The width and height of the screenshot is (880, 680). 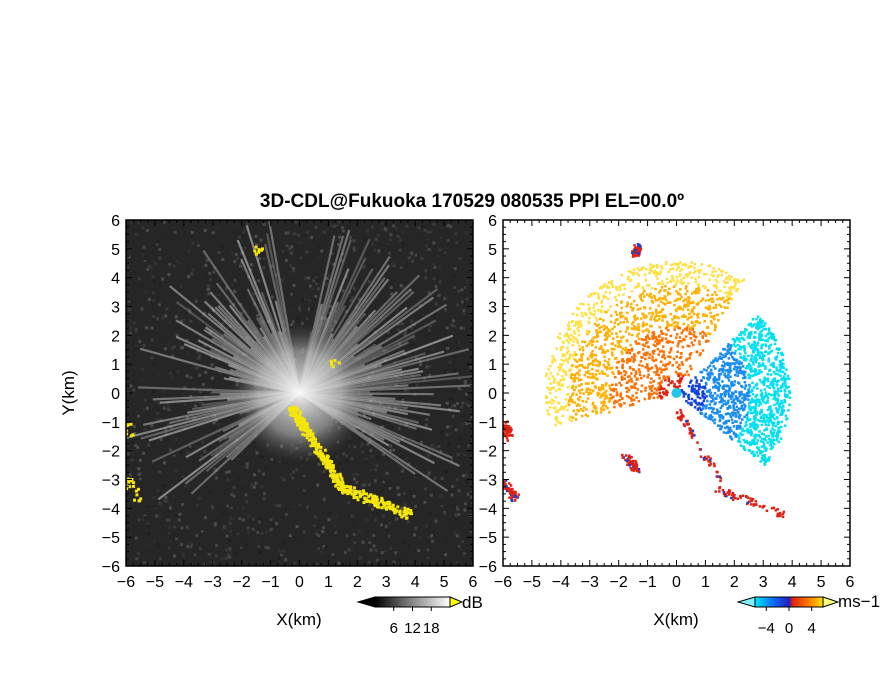 What do you see at coordinates (456, 602) in the screenshot?
I see `left-colorbar-high-arrow` at bounding box center [456, 602].